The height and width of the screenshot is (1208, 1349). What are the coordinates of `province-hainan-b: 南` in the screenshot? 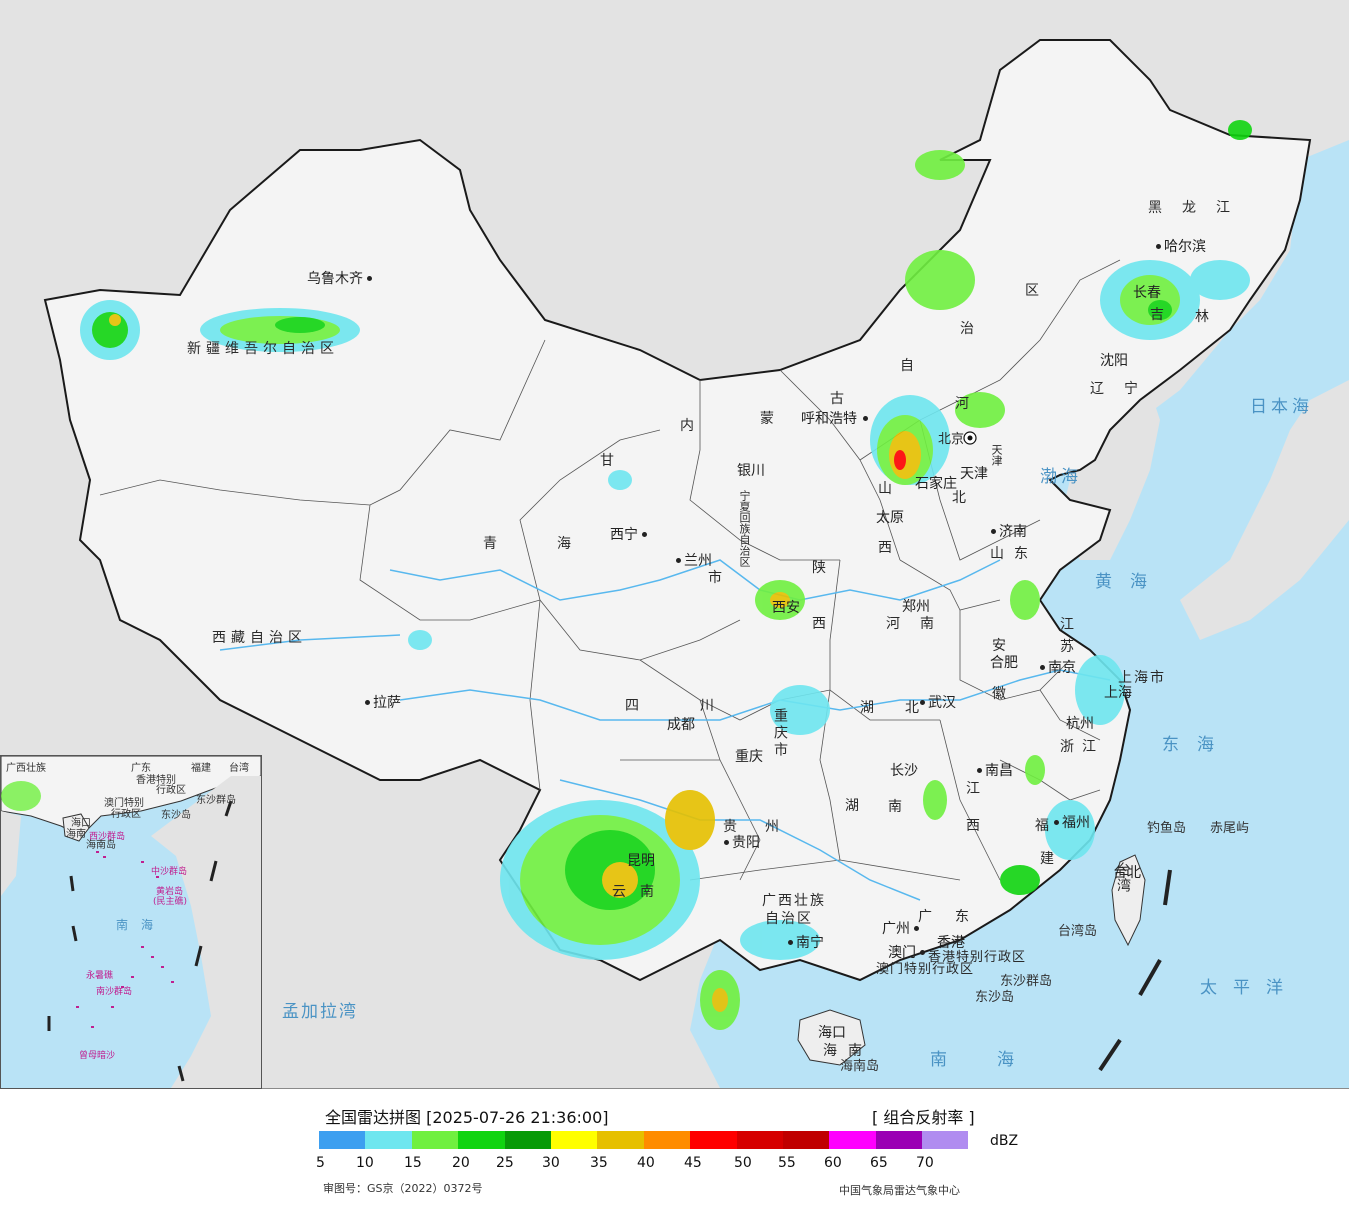 It's located at (857, 1051).